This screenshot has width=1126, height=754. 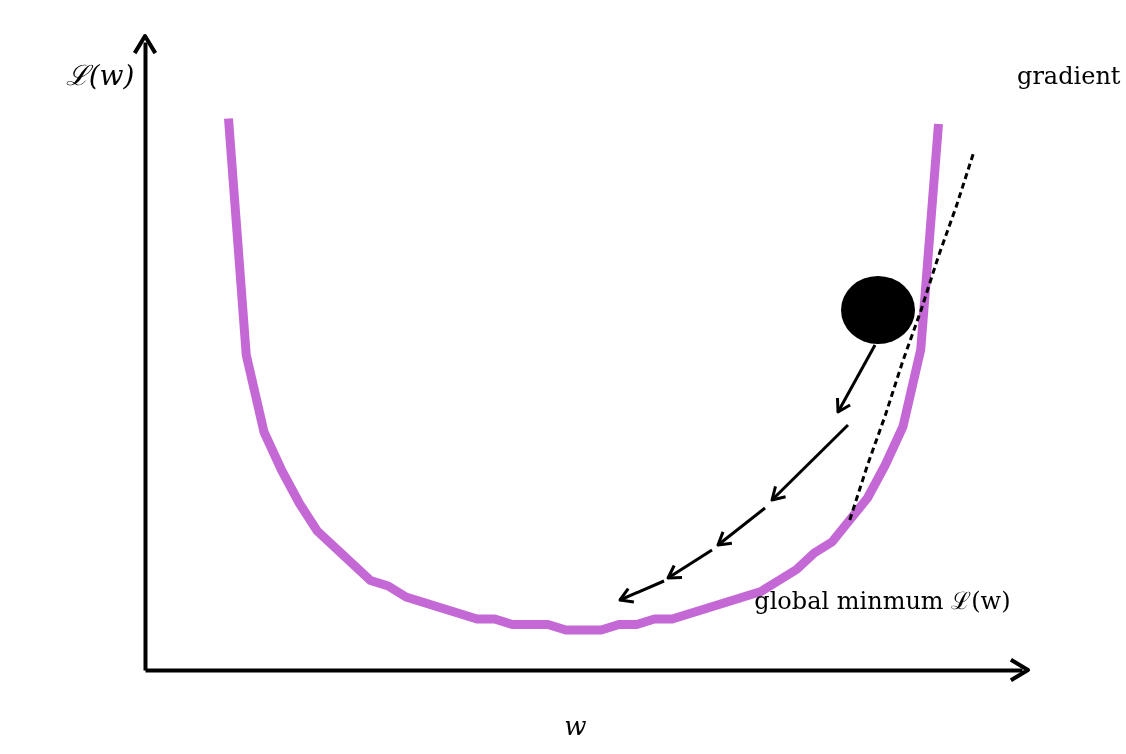 I want to click on annotation: global minmum ℒ(w), so click(x=882, y=600).